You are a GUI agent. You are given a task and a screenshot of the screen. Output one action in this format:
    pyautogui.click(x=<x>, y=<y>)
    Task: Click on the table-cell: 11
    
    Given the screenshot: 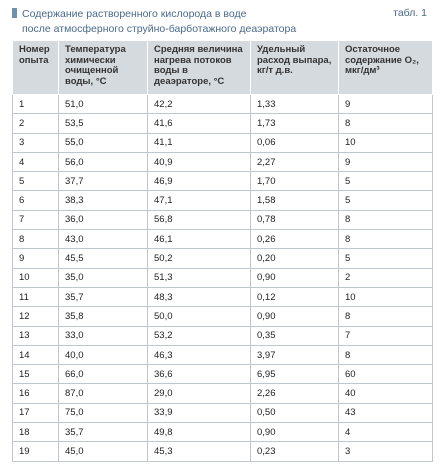 What is the action you would take?
    pyautogui.click(x=35, y=297)
    